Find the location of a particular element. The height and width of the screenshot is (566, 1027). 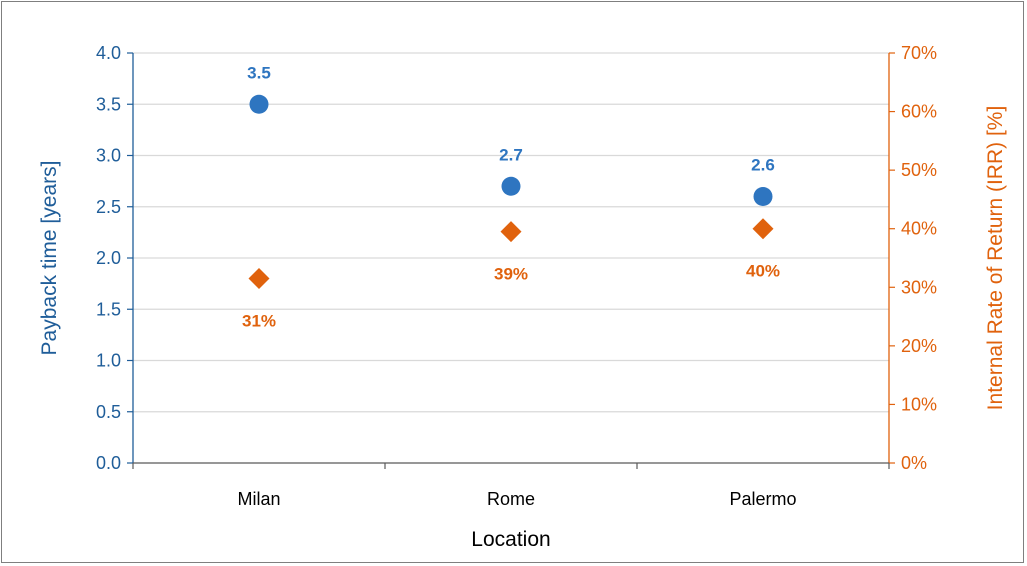

payback-data-label: 2.7 is located at coordinates (511, 154).